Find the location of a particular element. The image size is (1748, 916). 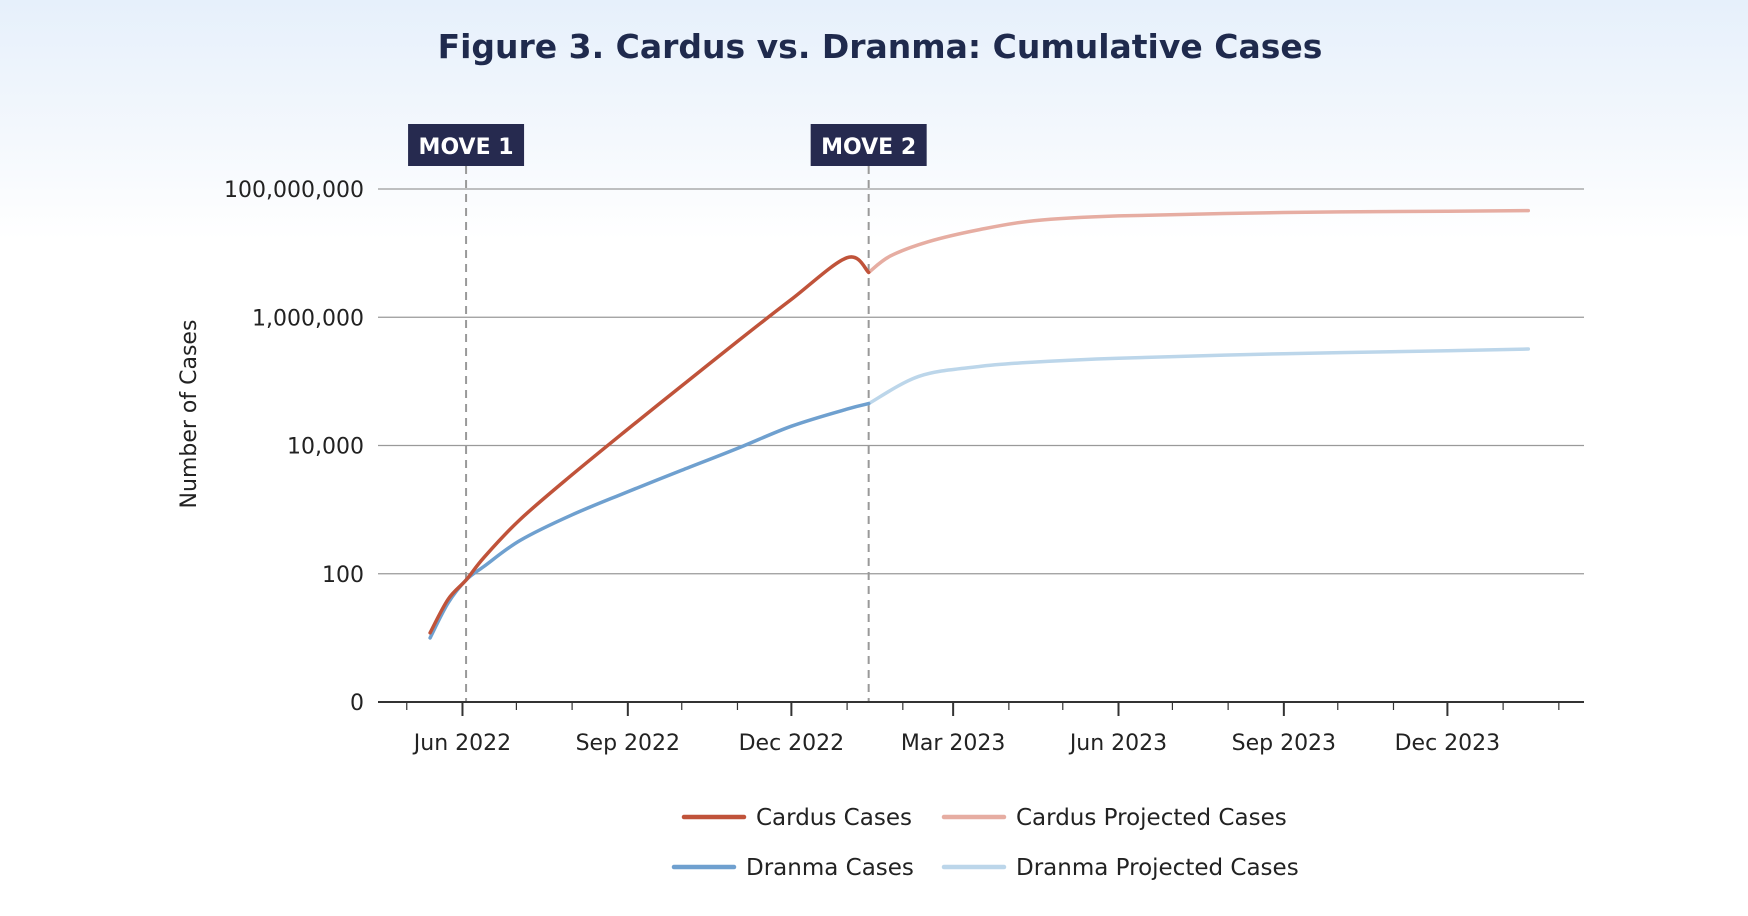

series-line-dranma-projected-cases is located at coordinates (1198, 376).